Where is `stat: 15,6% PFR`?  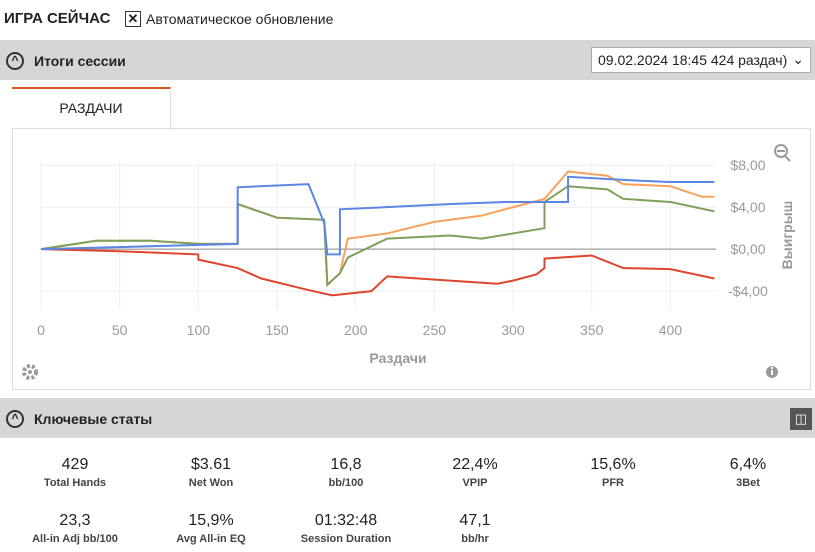
stat: 15,6% PFR is located at coordinates (613, 472).